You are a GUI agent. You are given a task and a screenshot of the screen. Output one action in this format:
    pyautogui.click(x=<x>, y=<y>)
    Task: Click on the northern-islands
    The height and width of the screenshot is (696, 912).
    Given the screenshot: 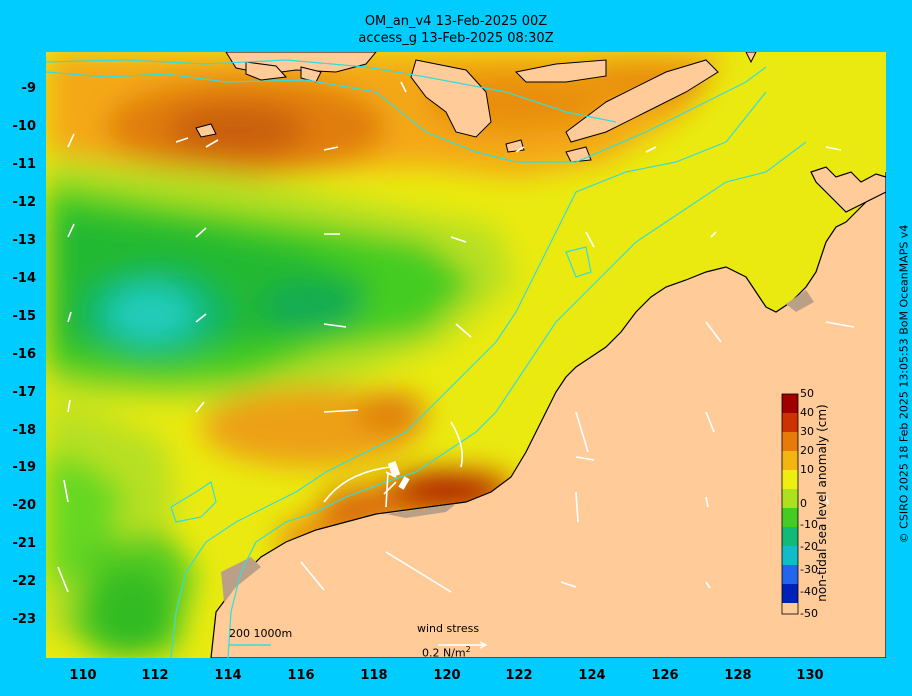 What is the action you would take?
    pyautogui.click(x=476, y=107)
    